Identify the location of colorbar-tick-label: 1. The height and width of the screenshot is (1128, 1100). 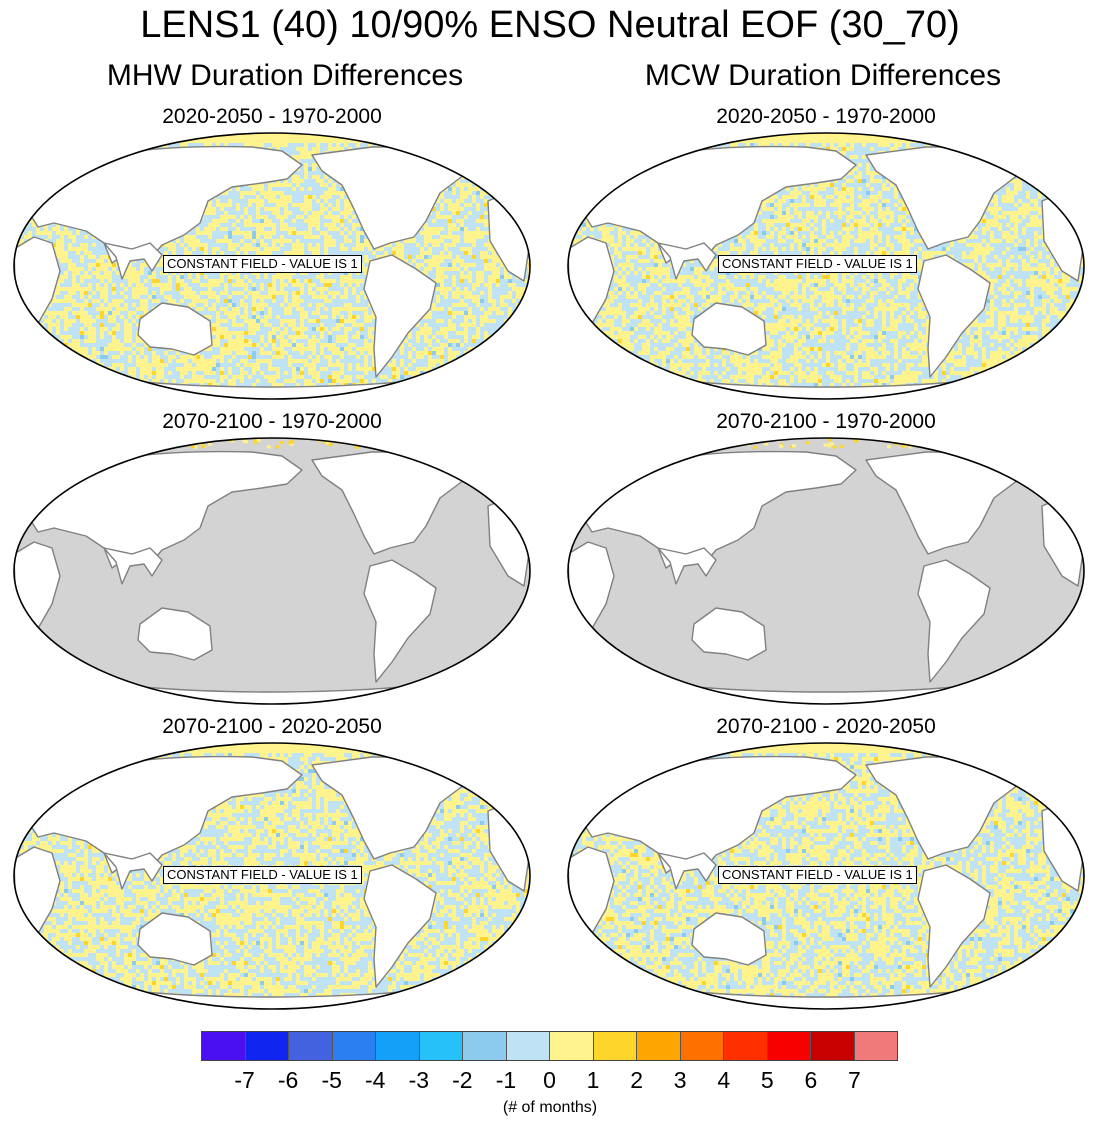
(593, 1080).